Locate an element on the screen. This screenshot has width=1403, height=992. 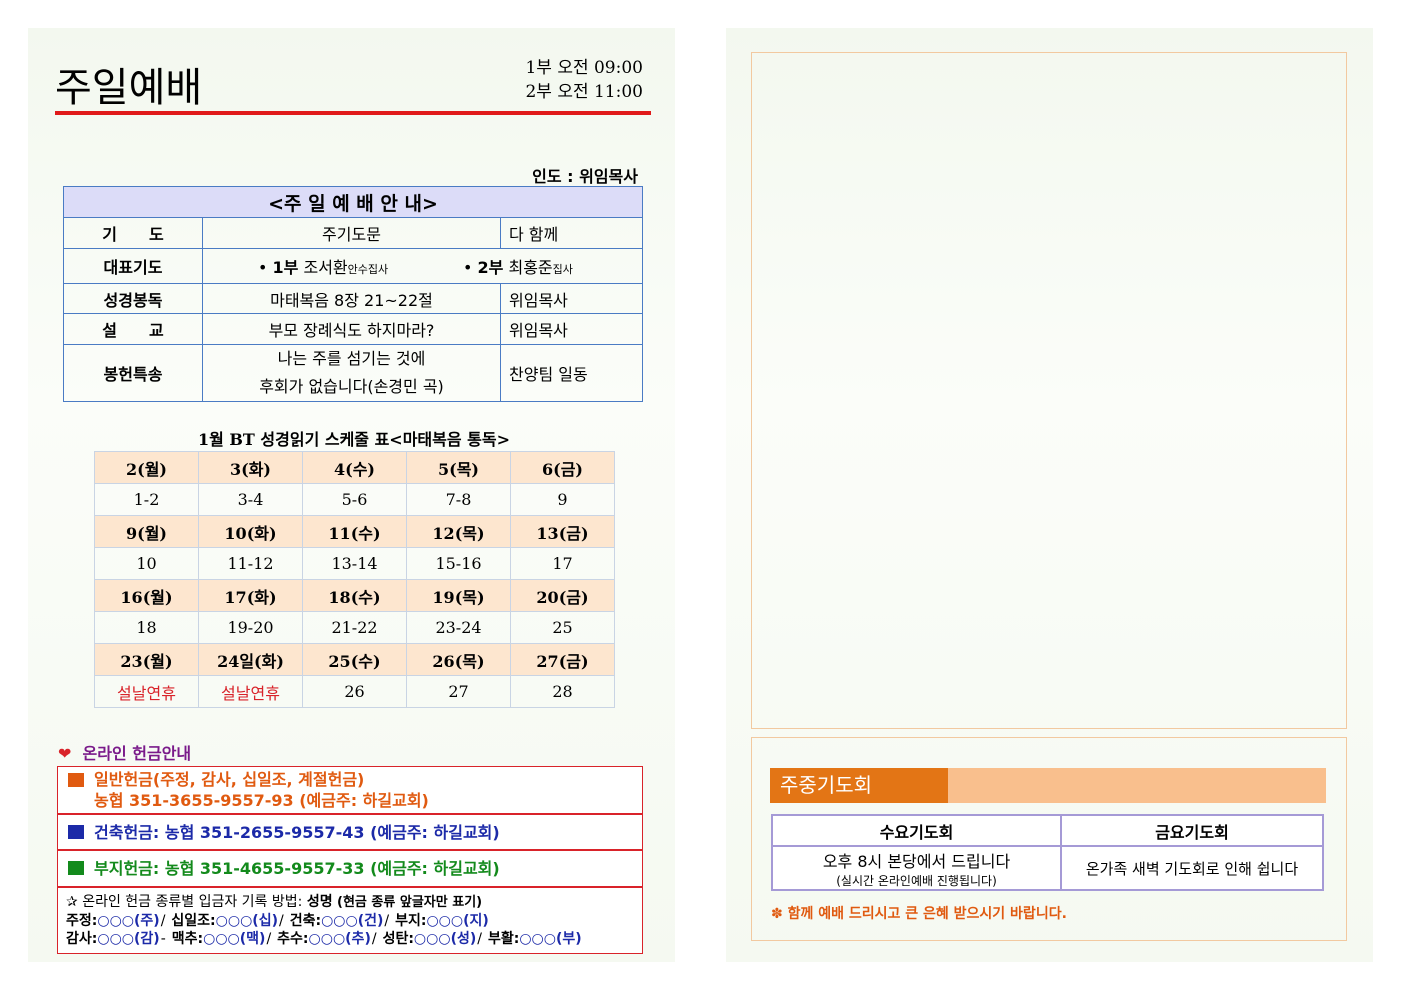
account-line: 일반헌금(주정, 감사, 십일조, 계절헌금) is located at coordinates (229, 779).